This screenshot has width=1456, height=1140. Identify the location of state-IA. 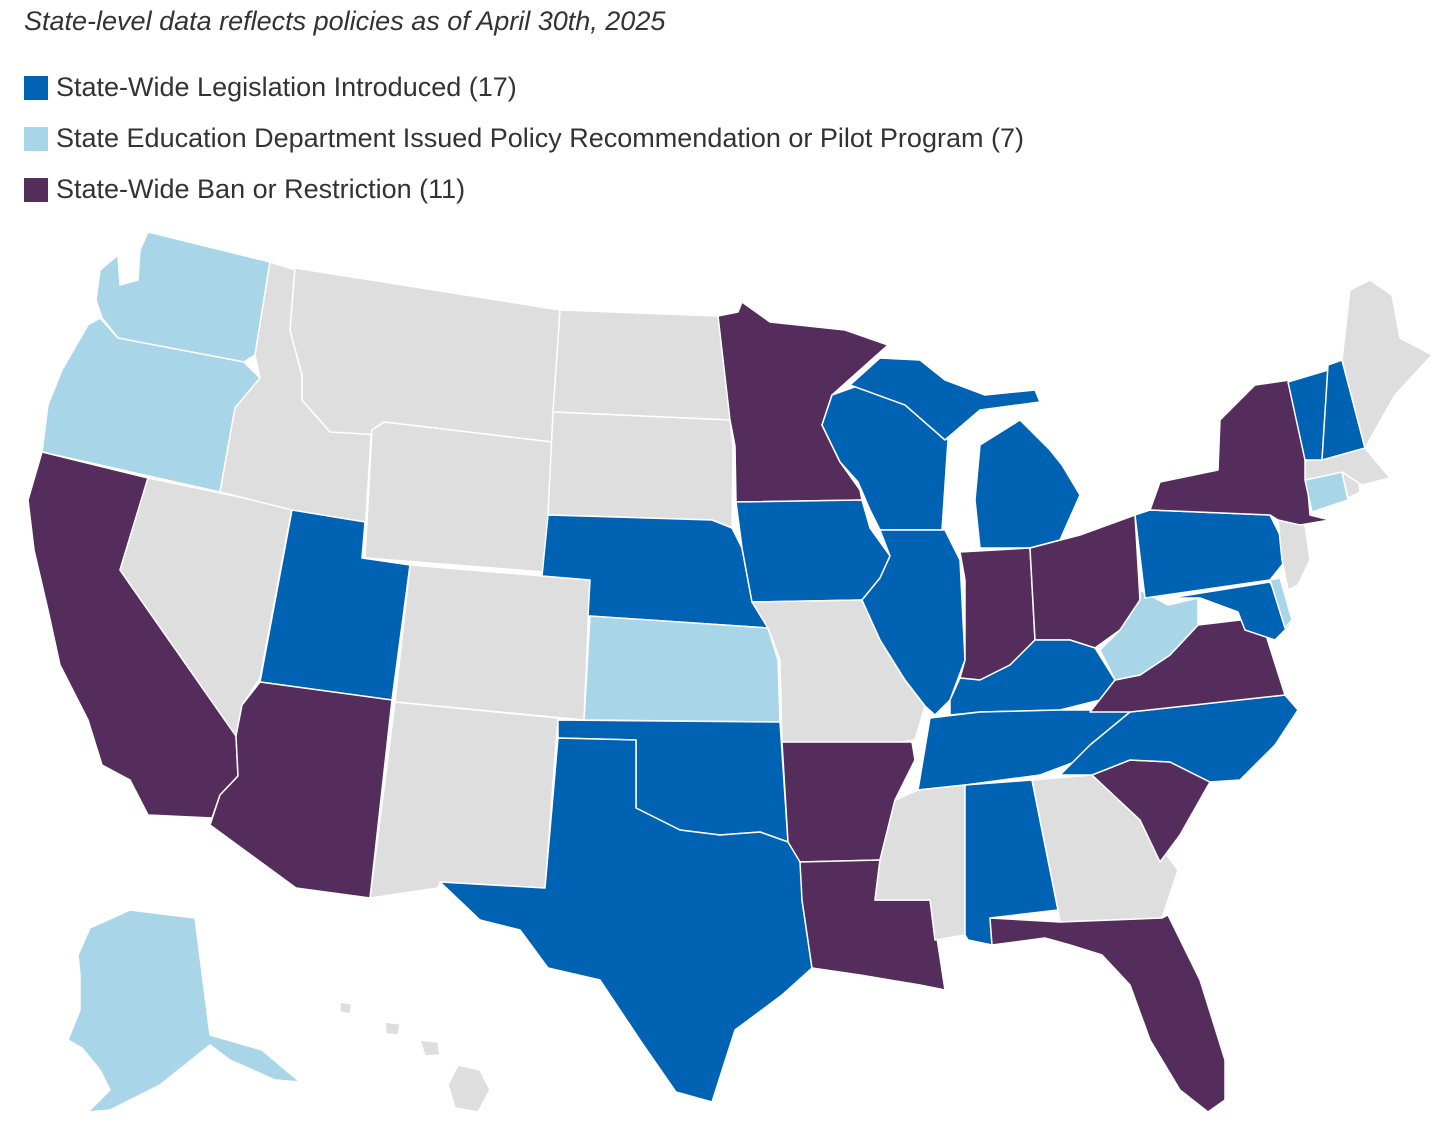
(813, 551).